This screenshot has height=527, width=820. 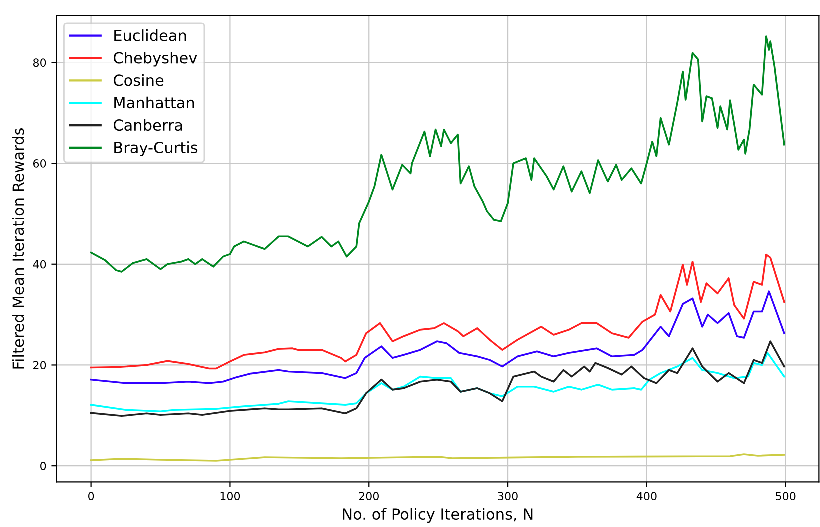 I want to click on legend-label: Bray-Curtis, so click(x=156, y=149).